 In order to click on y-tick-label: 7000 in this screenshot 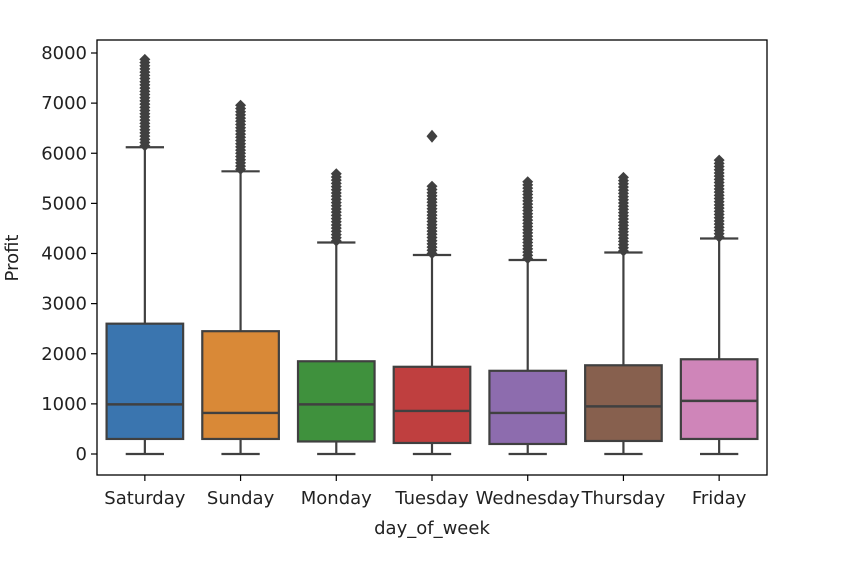, I will do `click(64, 103)`.